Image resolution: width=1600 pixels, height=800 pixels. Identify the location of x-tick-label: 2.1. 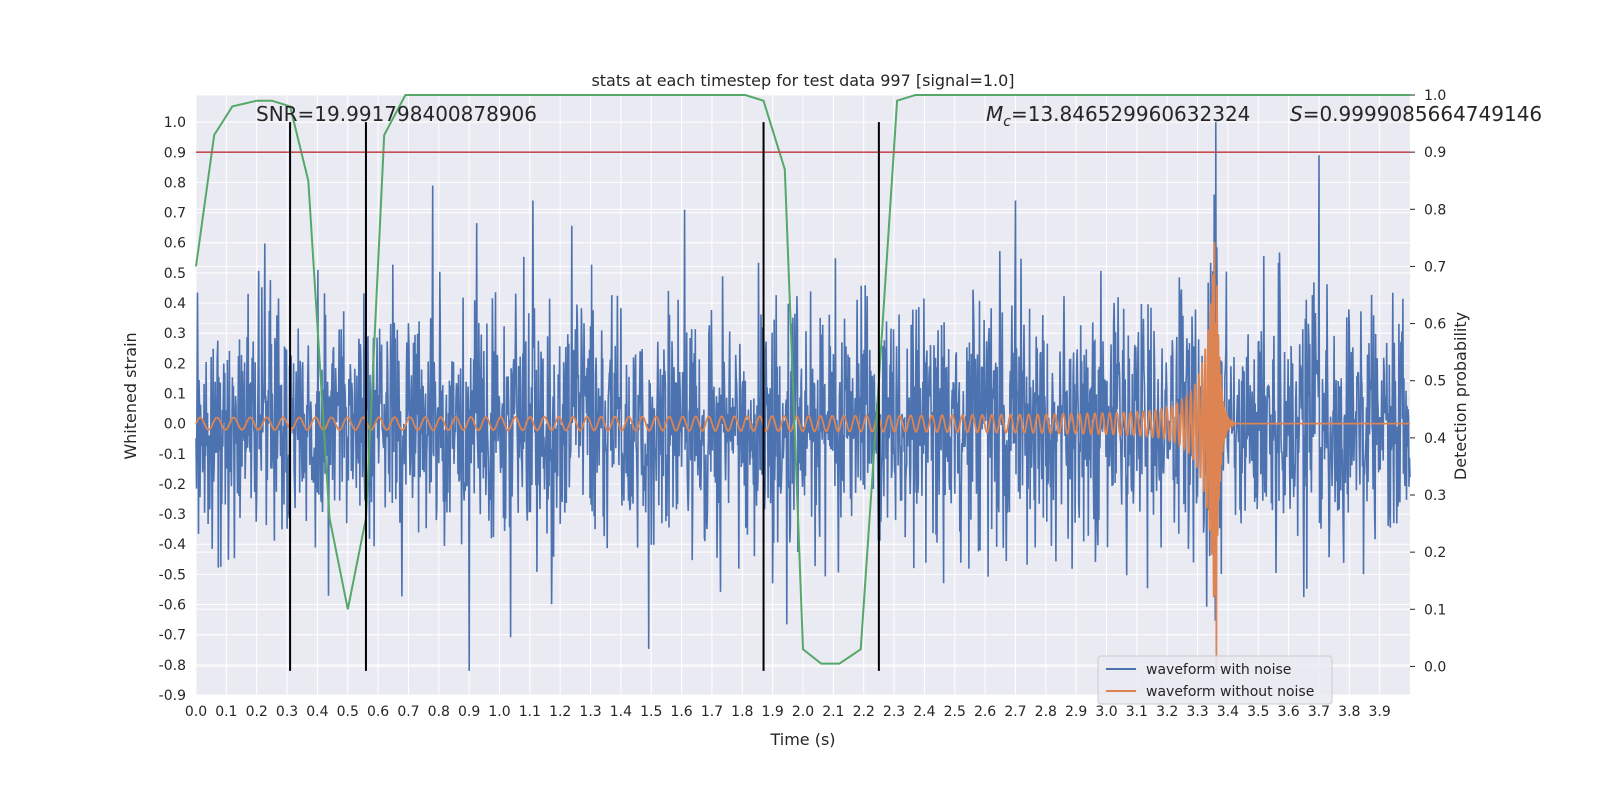
(833, 712).